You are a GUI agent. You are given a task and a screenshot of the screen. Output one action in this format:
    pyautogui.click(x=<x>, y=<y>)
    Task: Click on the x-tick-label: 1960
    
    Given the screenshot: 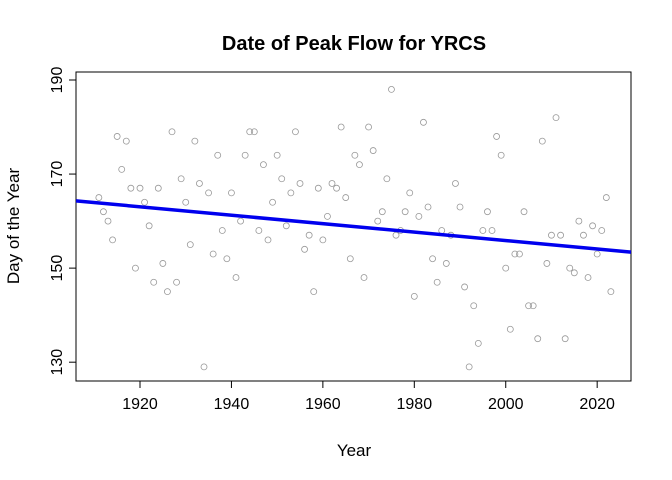 What is the action you would take?
    pyautogui.click(x=323, y=404)
    